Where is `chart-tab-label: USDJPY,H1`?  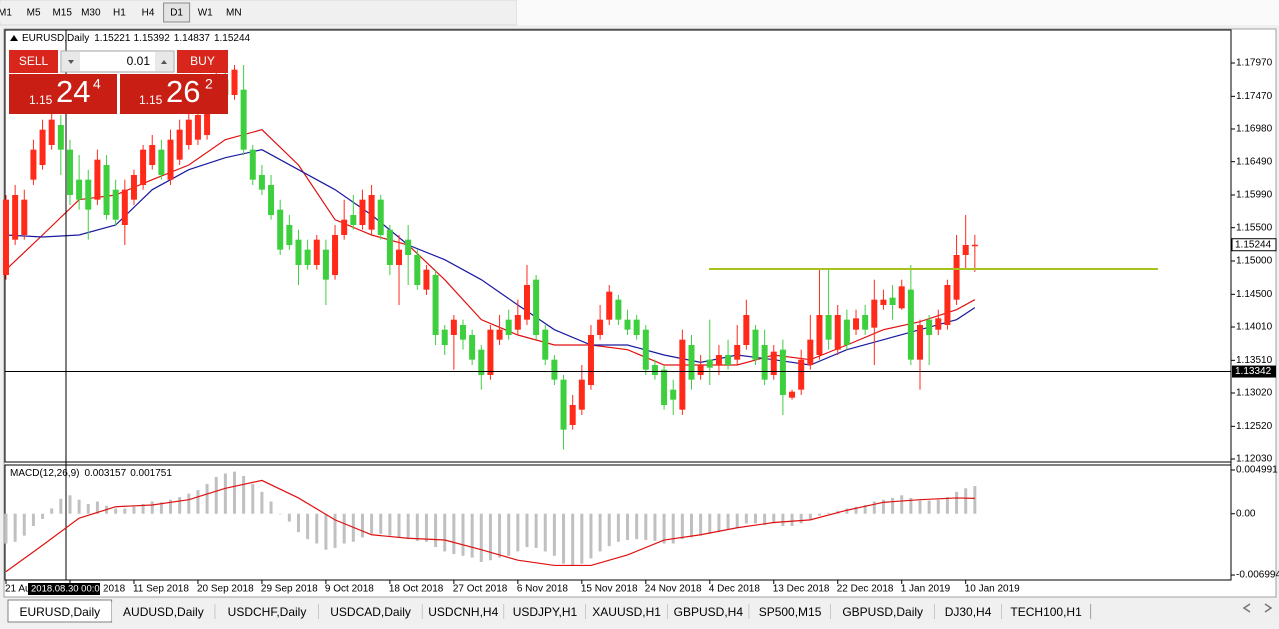
chart-tab-label: USDJPY,H1 is located at coordinates (545, 612).